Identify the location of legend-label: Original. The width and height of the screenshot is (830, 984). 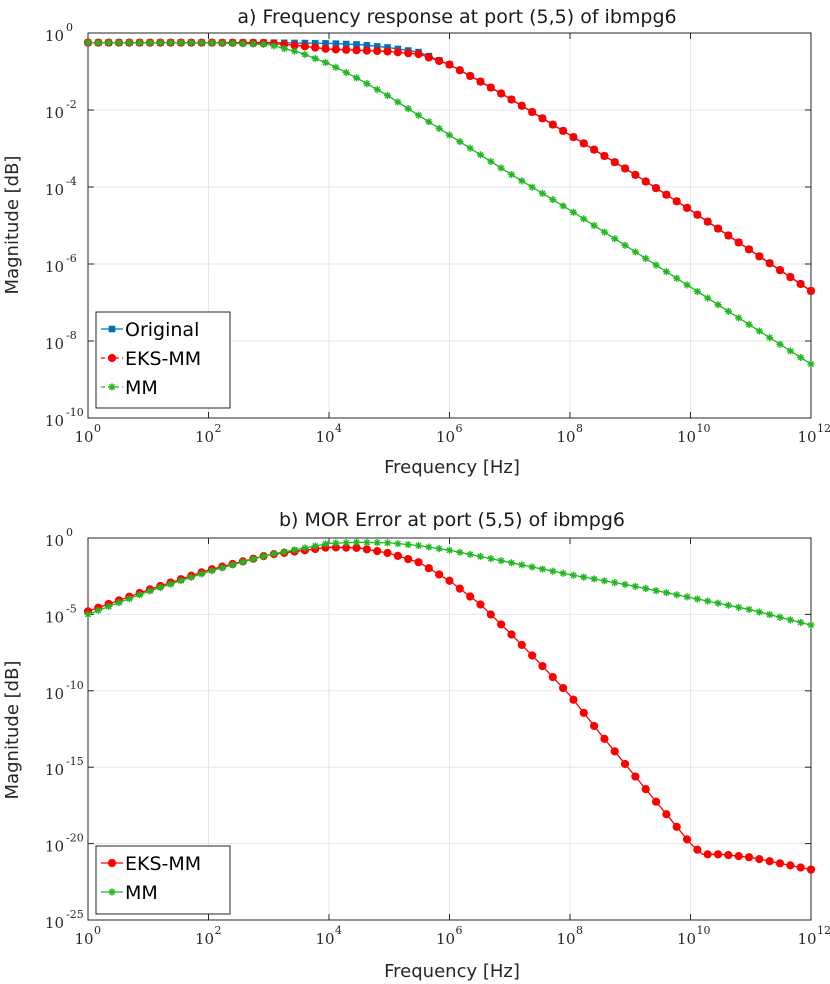
(162, 330).